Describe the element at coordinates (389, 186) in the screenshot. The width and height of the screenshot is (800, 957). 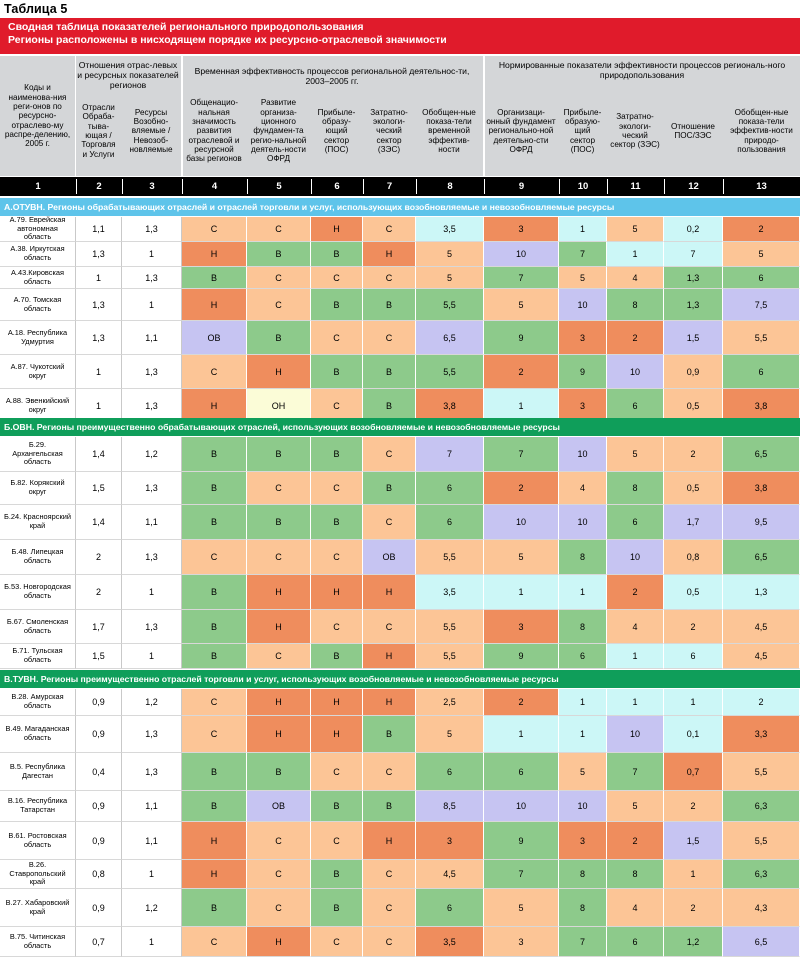
I see `column-number-7: 7` at that location.